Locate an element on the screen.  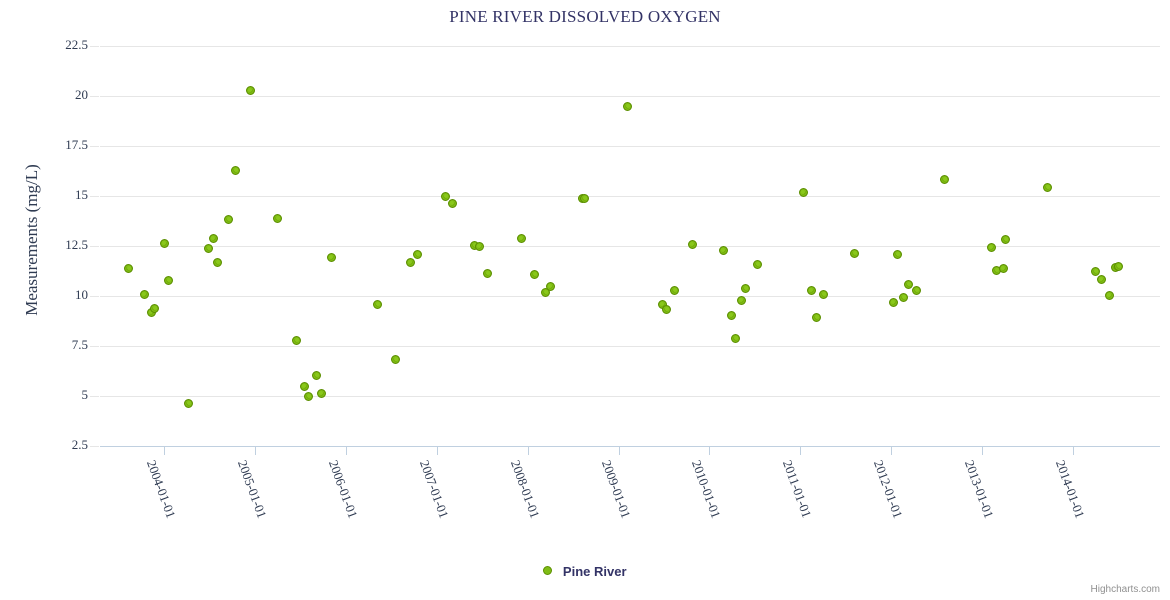
y-tick-label: 20 is located at coordinates (81, 94).